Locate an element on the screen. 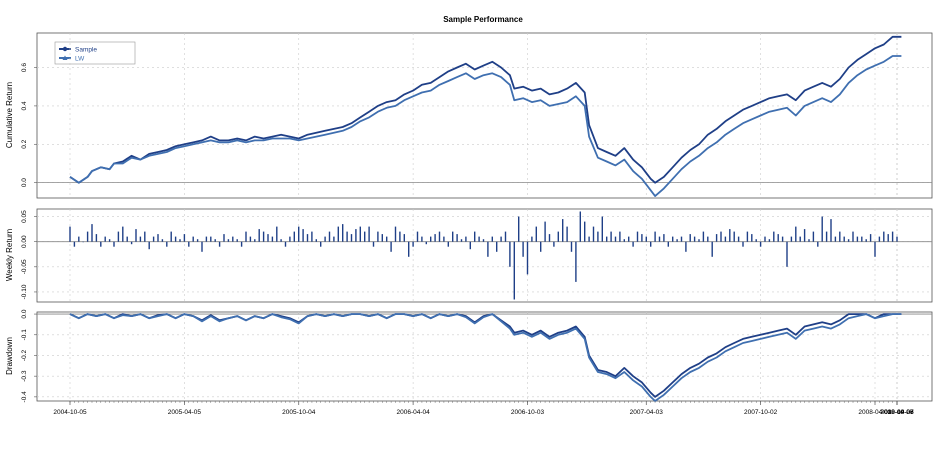 This screenshot has width=950, height=450. ytick-label-p1-3: -0.10 is located at coordinates (24, 291).